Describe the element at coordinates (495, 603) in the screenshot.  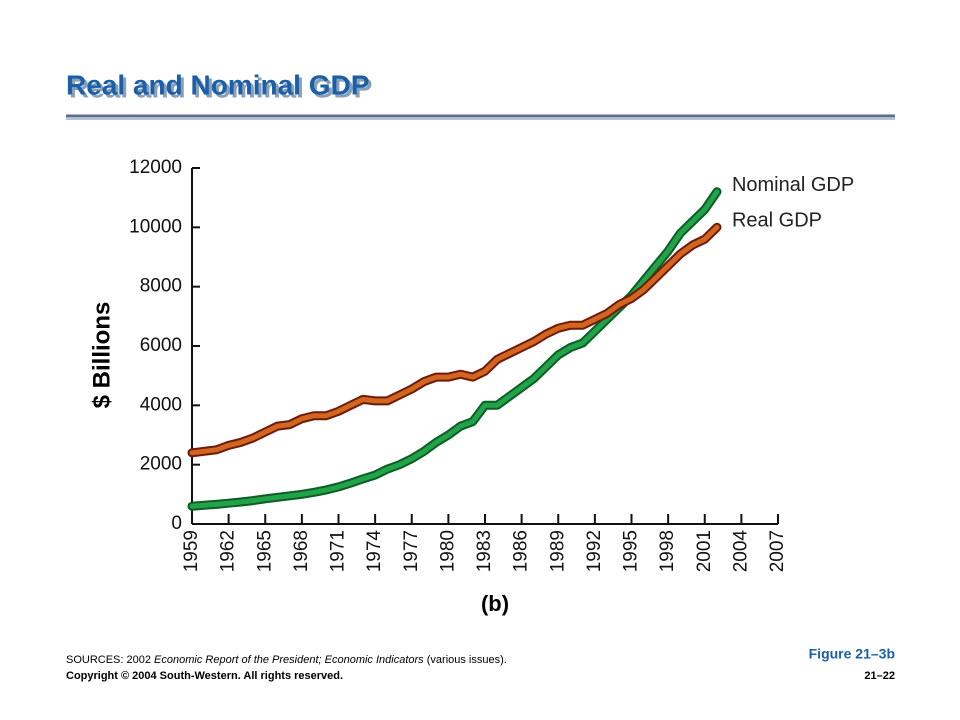
I see `caption: (b)` at that location.